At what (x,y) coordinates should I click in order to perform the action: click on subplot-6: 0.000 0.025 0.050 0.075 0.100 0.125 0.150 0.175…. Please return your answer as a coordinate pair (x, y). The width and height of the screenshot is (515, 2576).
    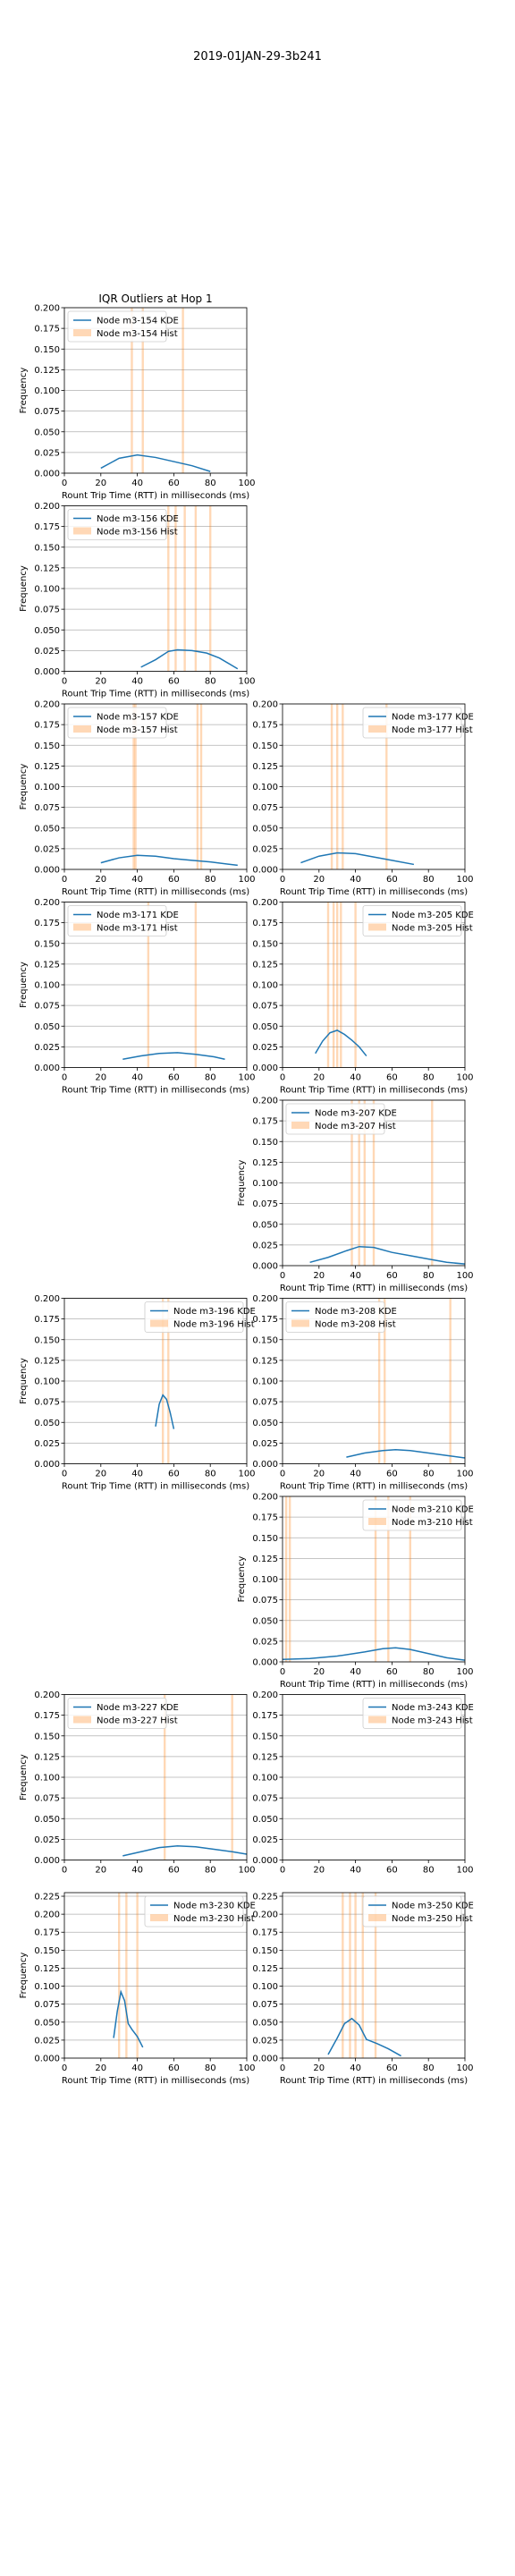
    Looking at the image, I should click on (355, 1195).